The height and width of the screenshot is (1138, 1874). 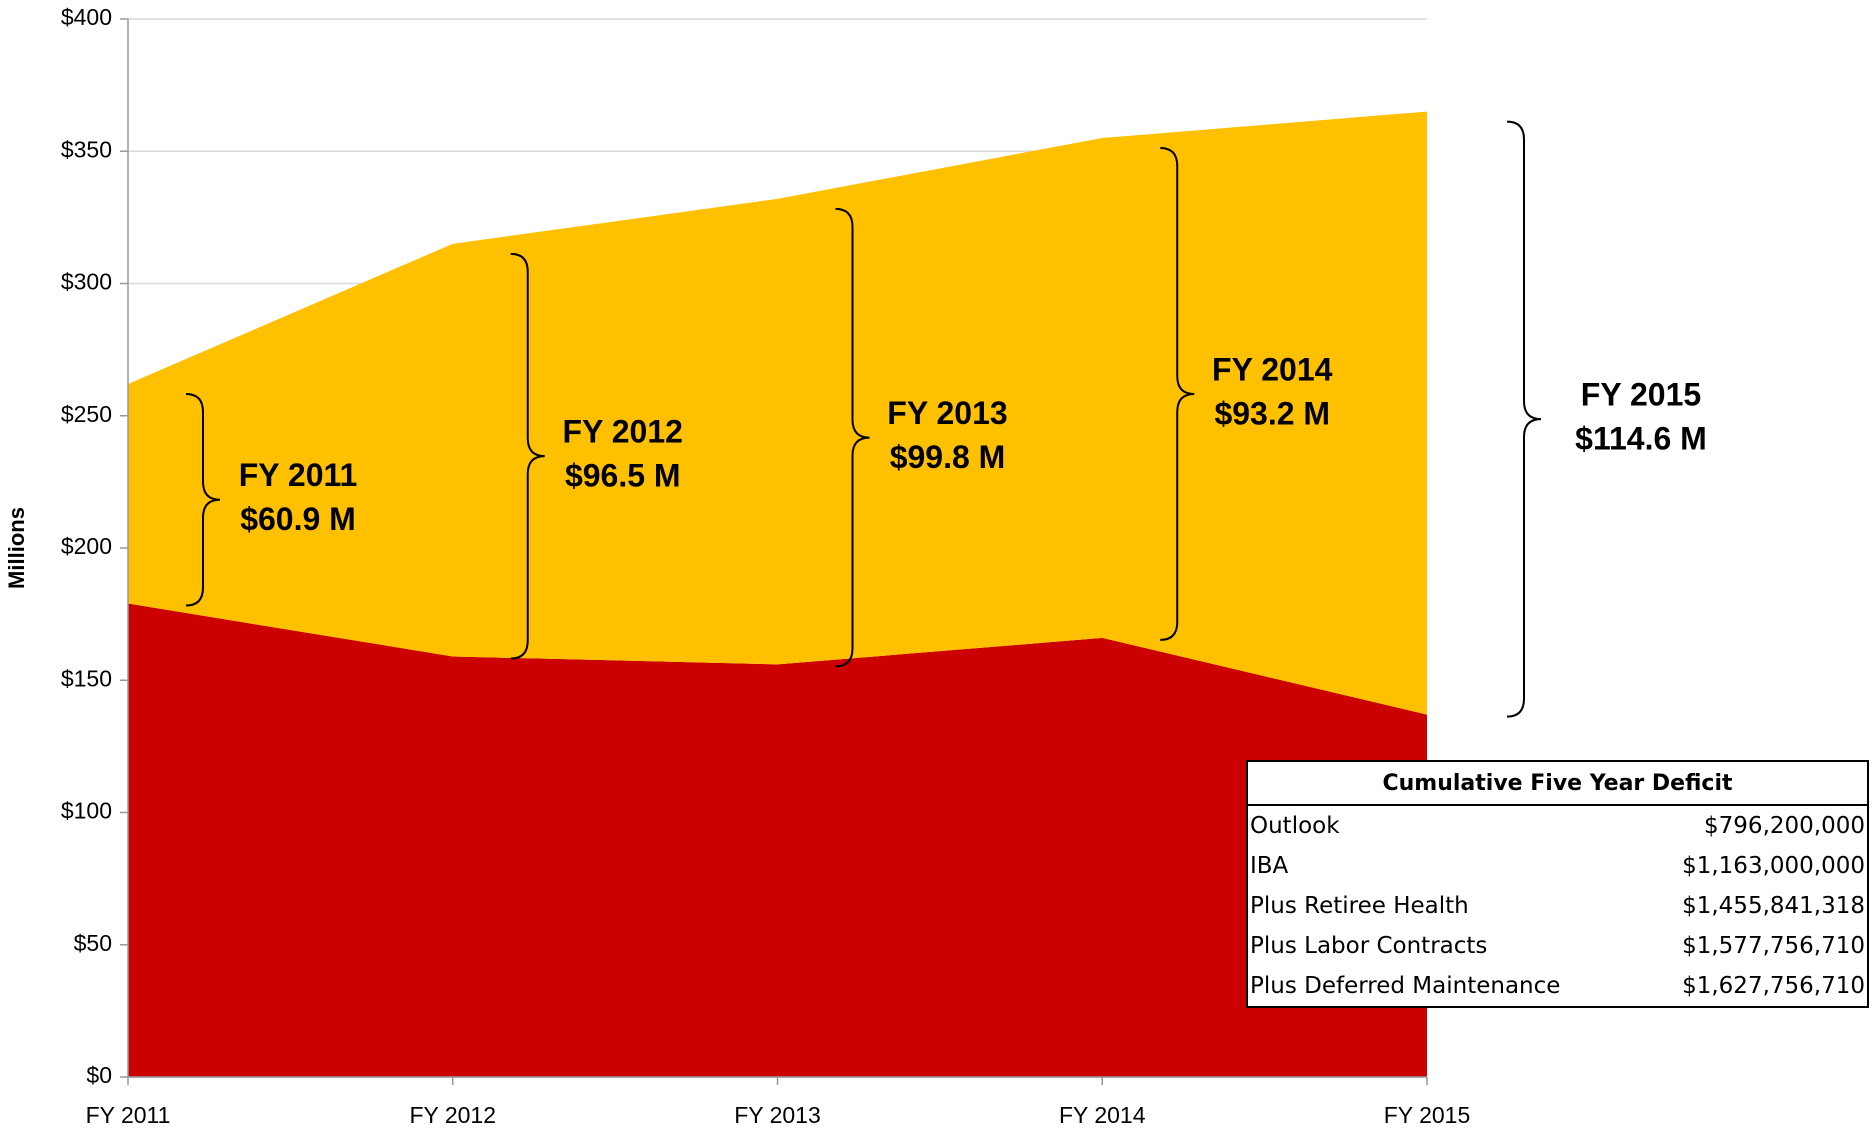 What do you see at coordinates (298, 475) in the screenshot?
I see `annotation: FY 2011` at bounding box center [298, 475].